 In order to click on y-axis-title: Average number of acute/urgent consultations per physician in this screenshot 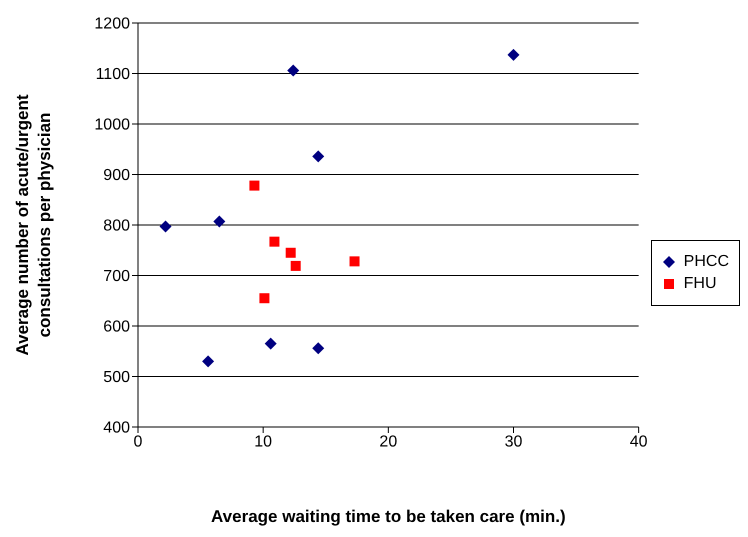, I will do `click(33, 225)`.